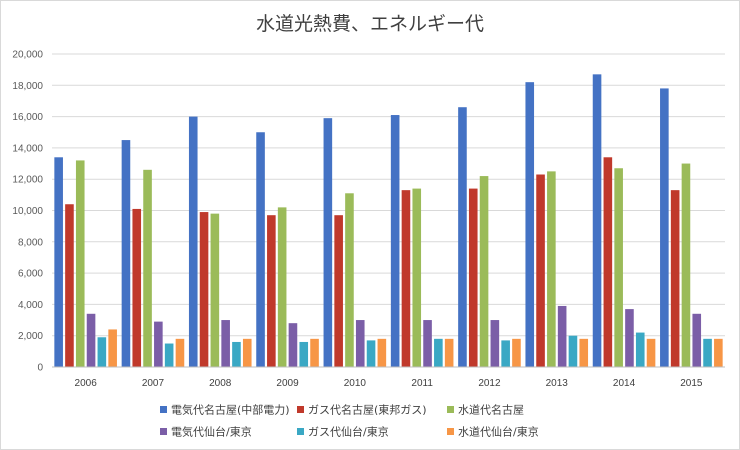 This screenshot has height=450, width=740. I want to click on x-tick-label: 2012, so click(489, 383).